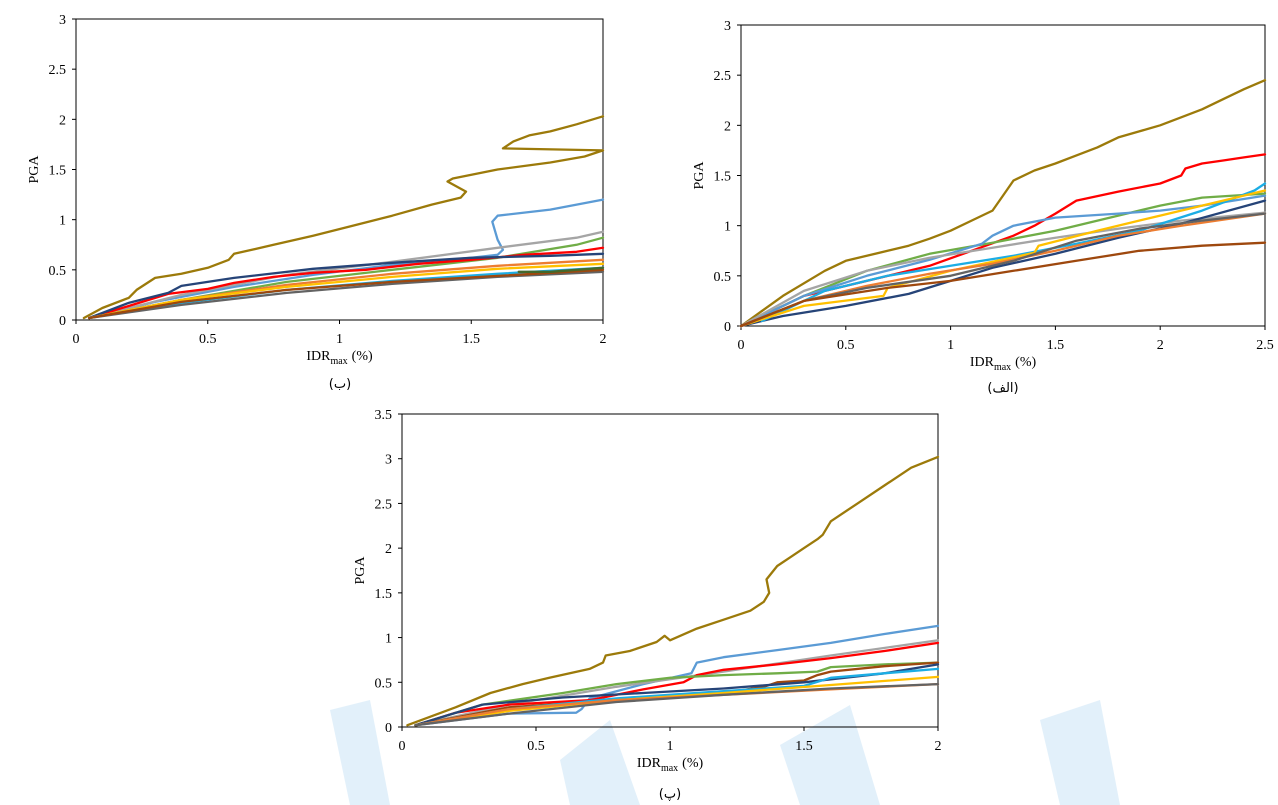  Describe the element at coordinates (340, 384) in the screenshot. I see `panel-caption: (ب)` at that location.